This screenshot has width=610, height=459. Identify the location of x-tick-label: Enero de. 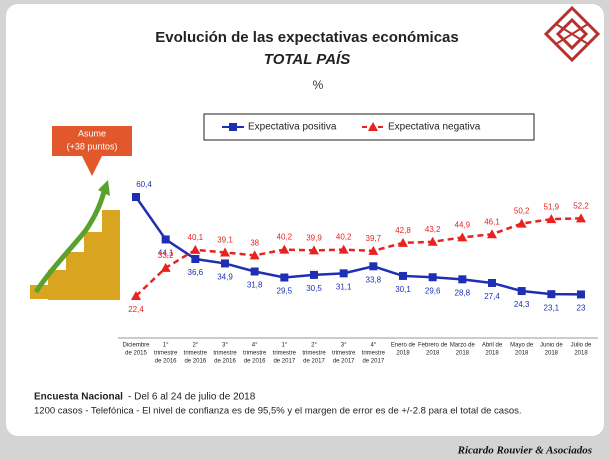
(403, 346).